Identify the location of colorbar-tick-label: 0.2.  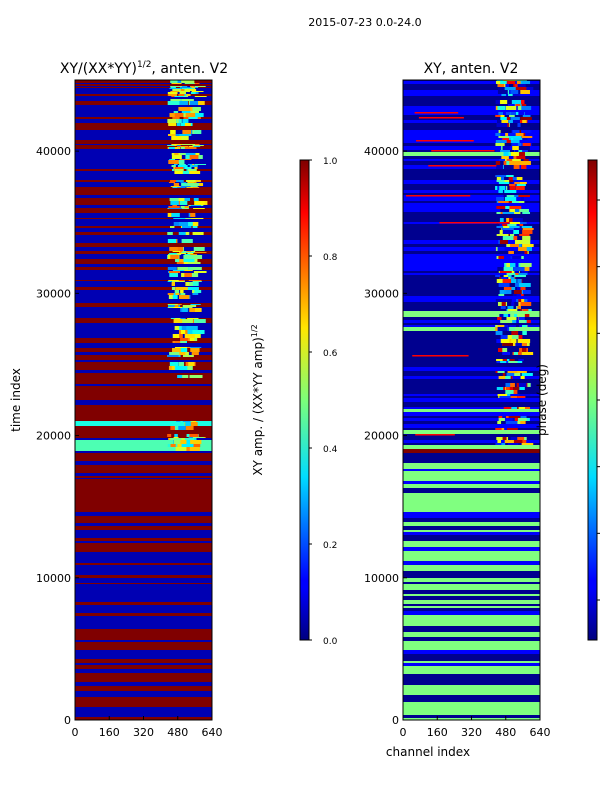
(330, 546).